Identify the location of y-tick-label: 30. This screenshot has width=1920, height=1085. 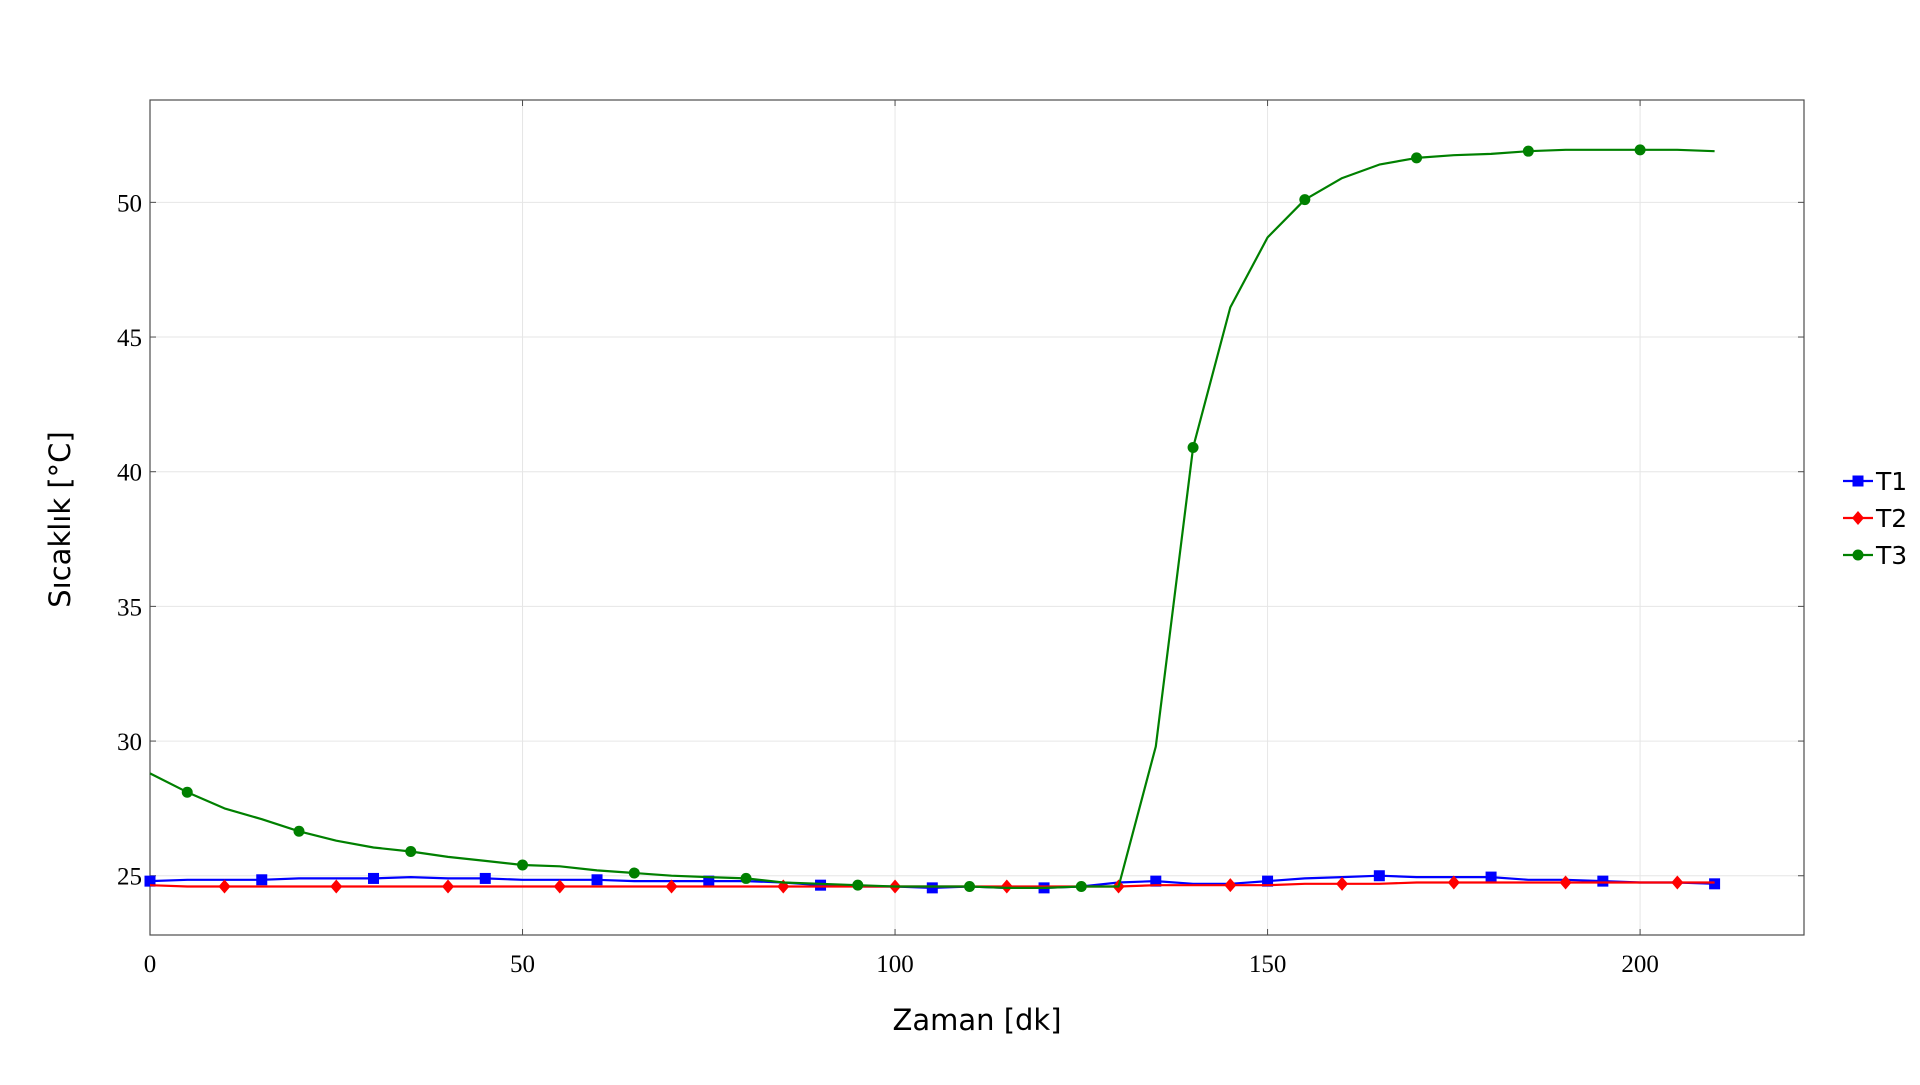
(129, 742).